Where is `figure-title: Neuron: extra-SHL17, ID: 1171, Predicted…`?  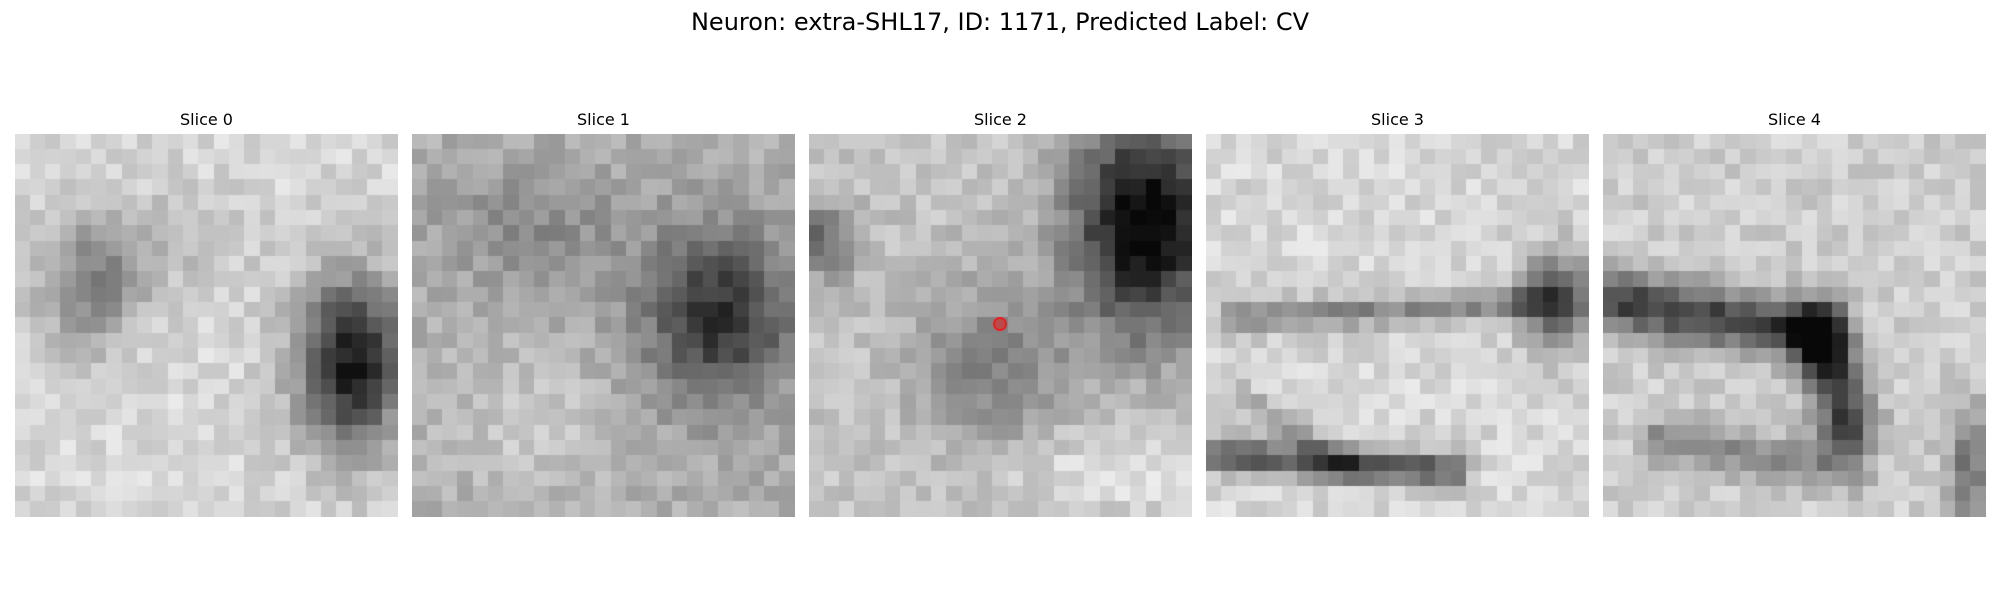 figure-title: Neuron: extra-SHL17, ID: 1171, Predicted… is located at coordinates (1000, 22).